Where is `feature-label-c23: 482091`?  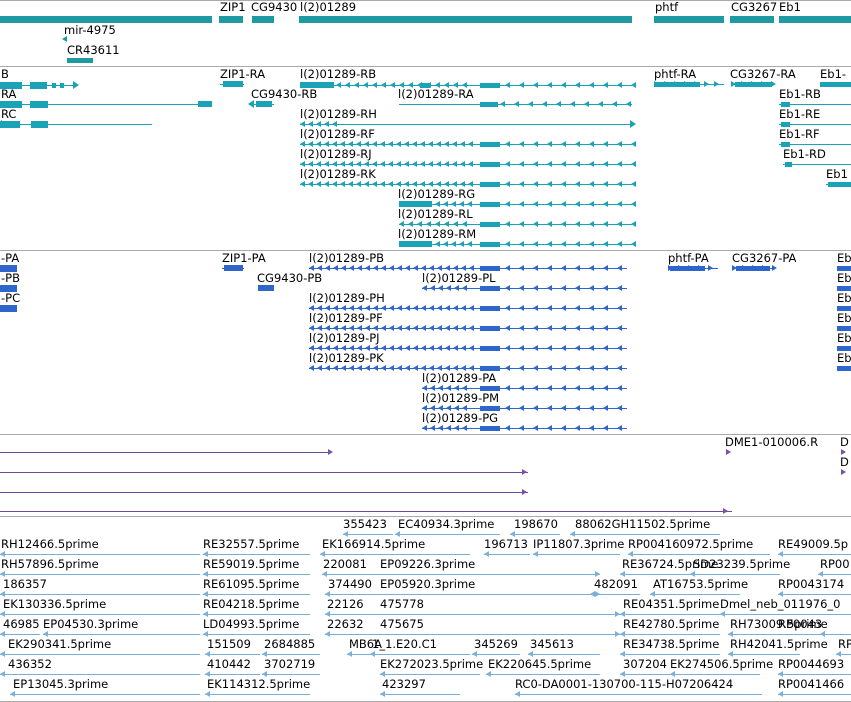
feature-label-c23: 482091 is located at coordinates (616, 584).